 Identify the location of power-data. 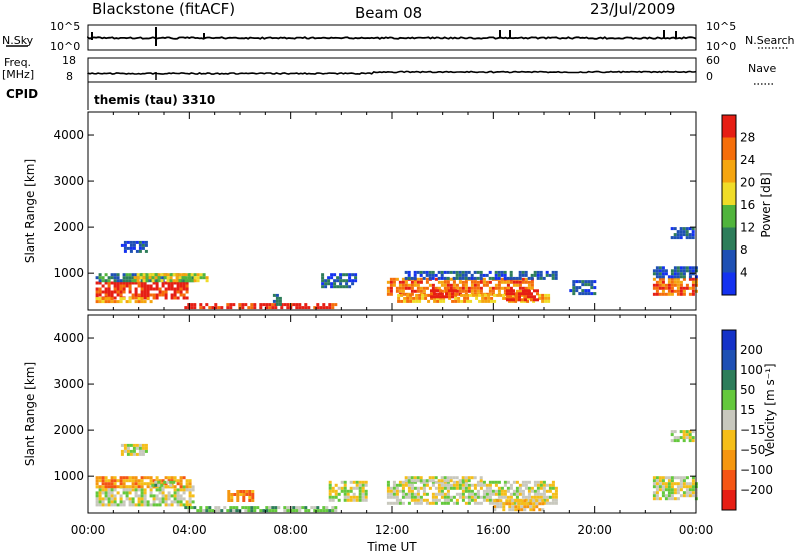
(396, 268).